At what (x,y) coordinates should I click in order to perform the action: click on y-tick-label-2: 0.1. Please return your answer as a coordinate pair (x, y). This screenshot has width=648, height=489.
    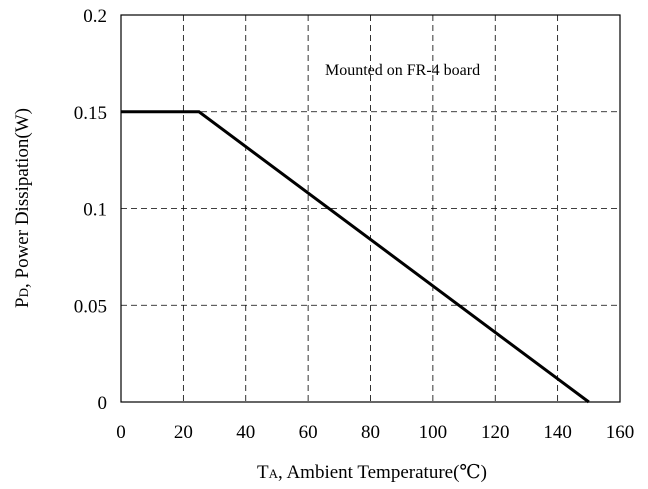
    Looking at the image, I should click on (95, 210).